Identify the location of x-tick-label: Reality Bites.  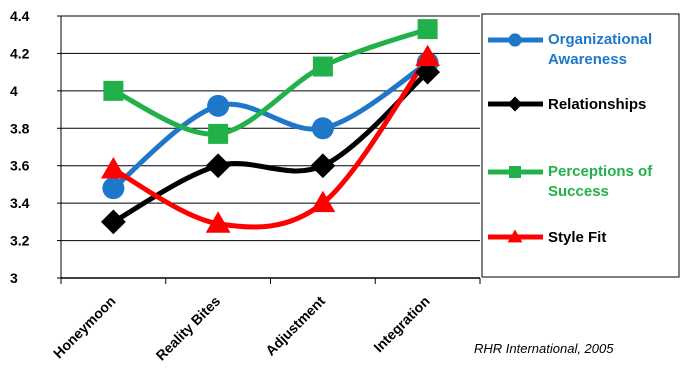
(188, 328).